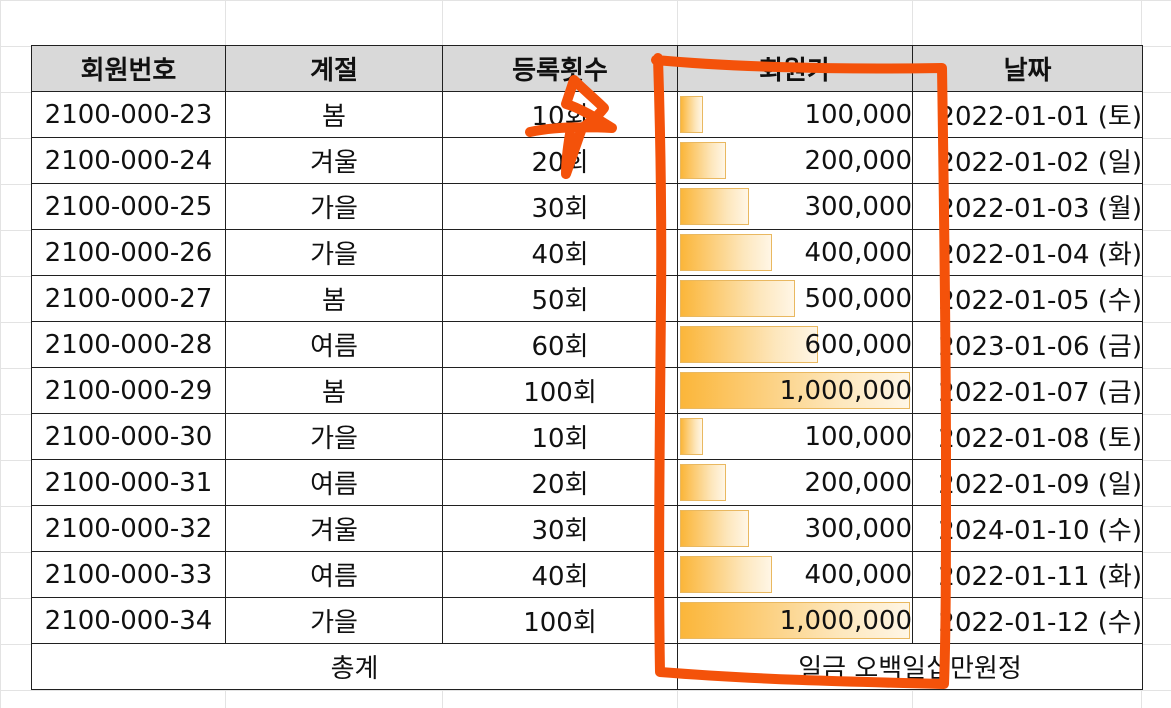 This screenshot has width=1171, height=708. What do you see at coordinates (354, 666) in the screenshot?
I see `total-label: 총계` at bounding box center [354, 666].